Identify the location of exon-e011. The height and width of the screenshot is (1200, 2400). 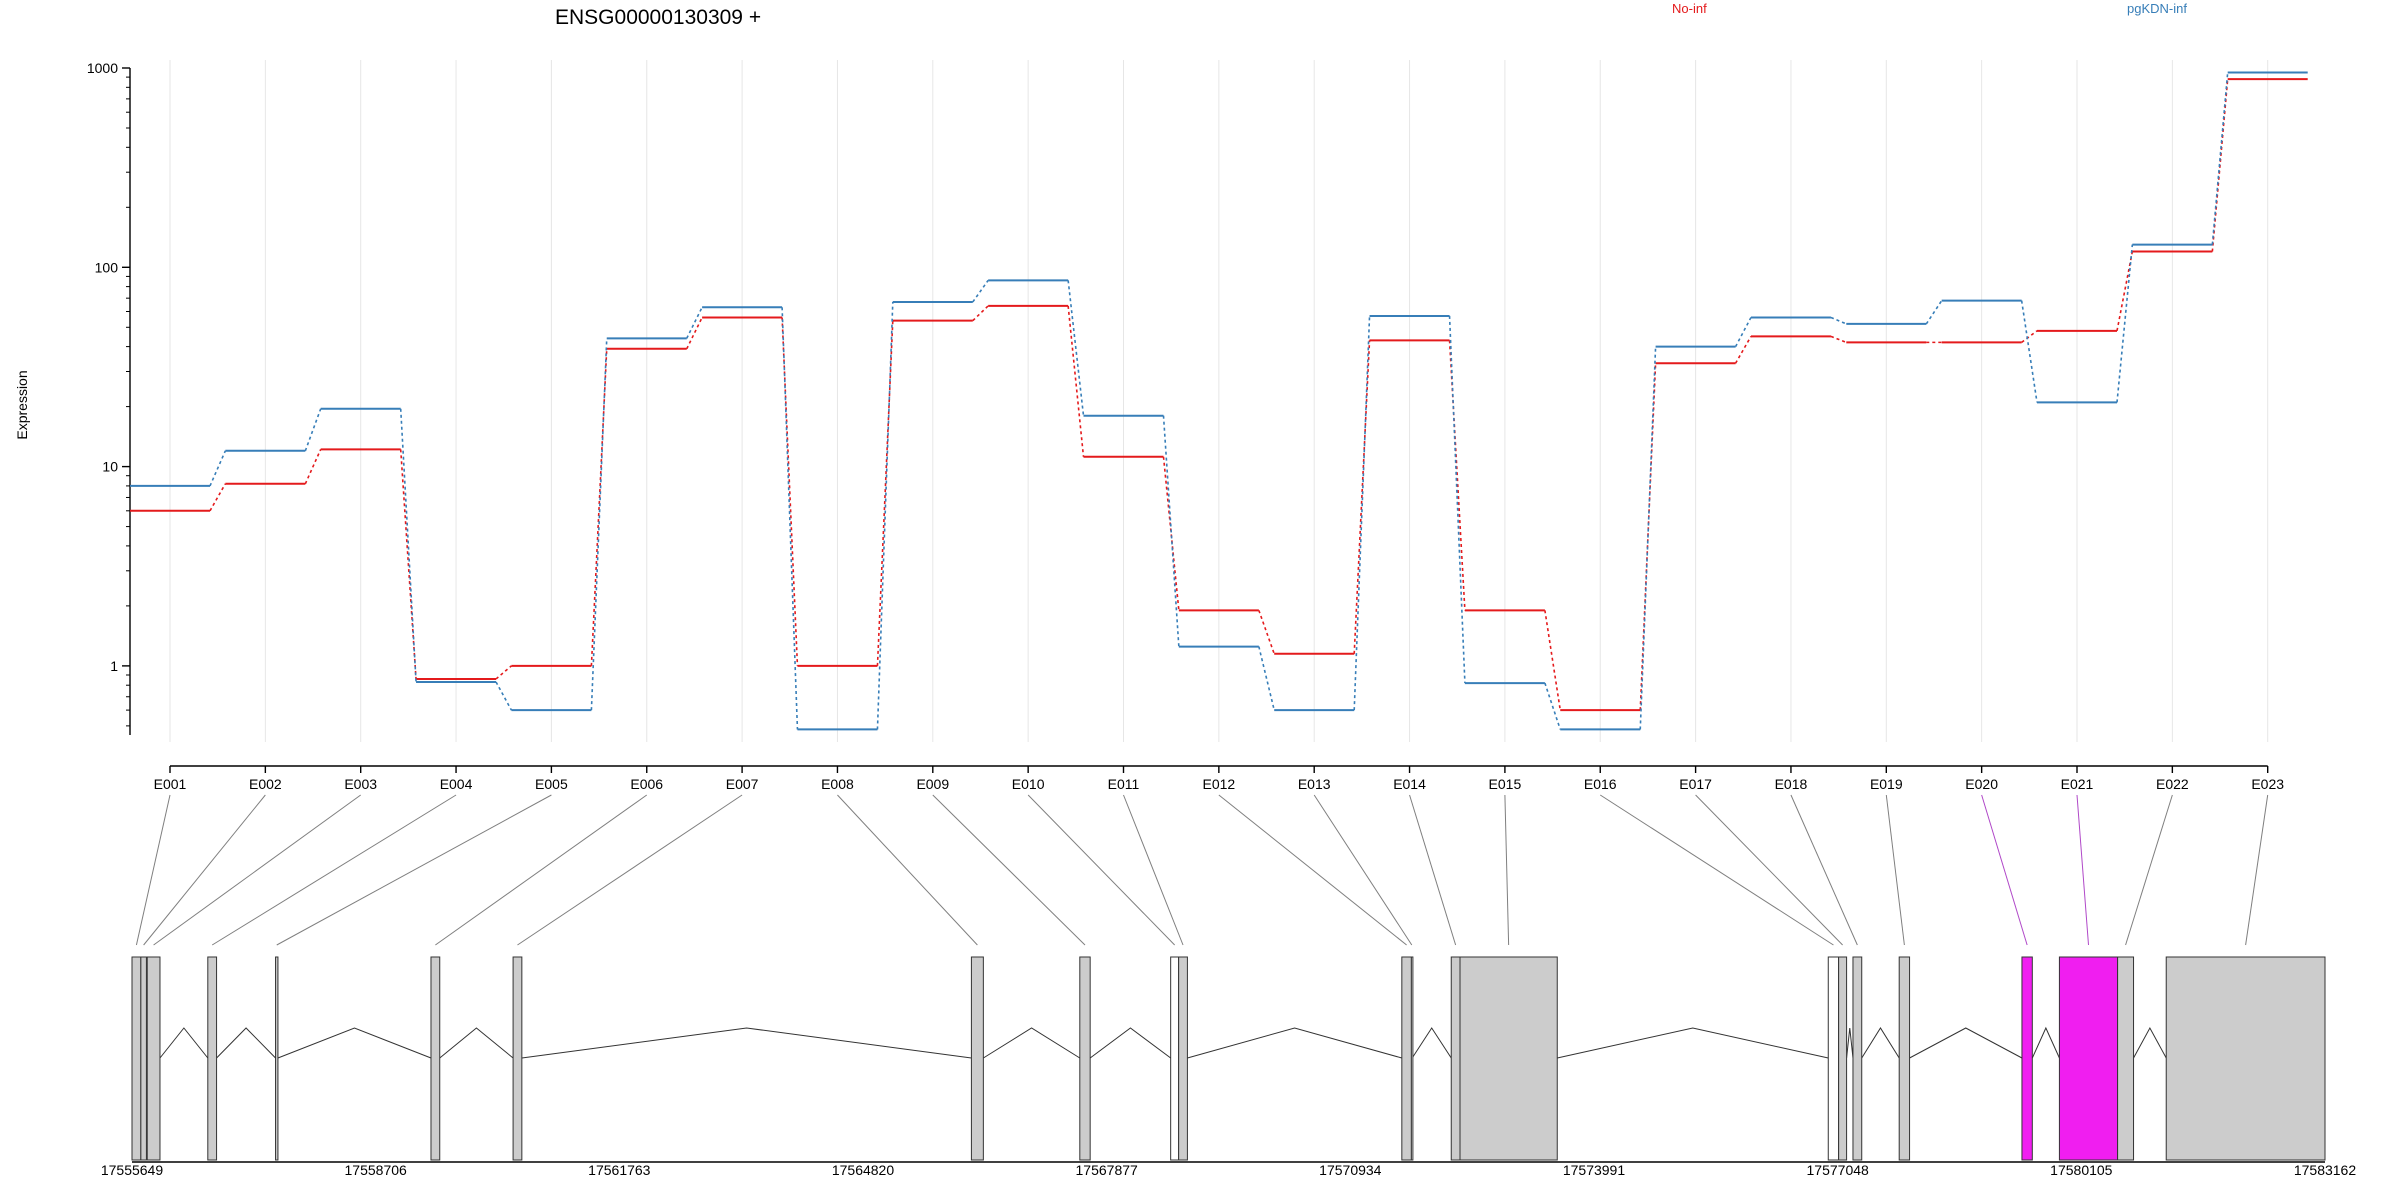
(1183, 1058).